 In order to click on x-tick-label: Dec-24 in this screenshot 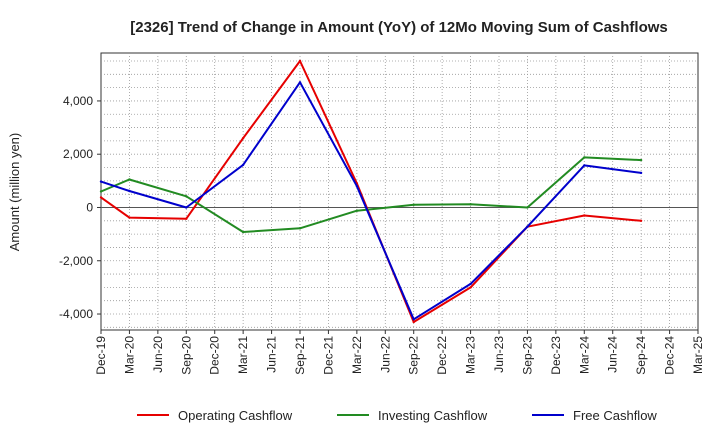, I will do `click(670, 355)`.